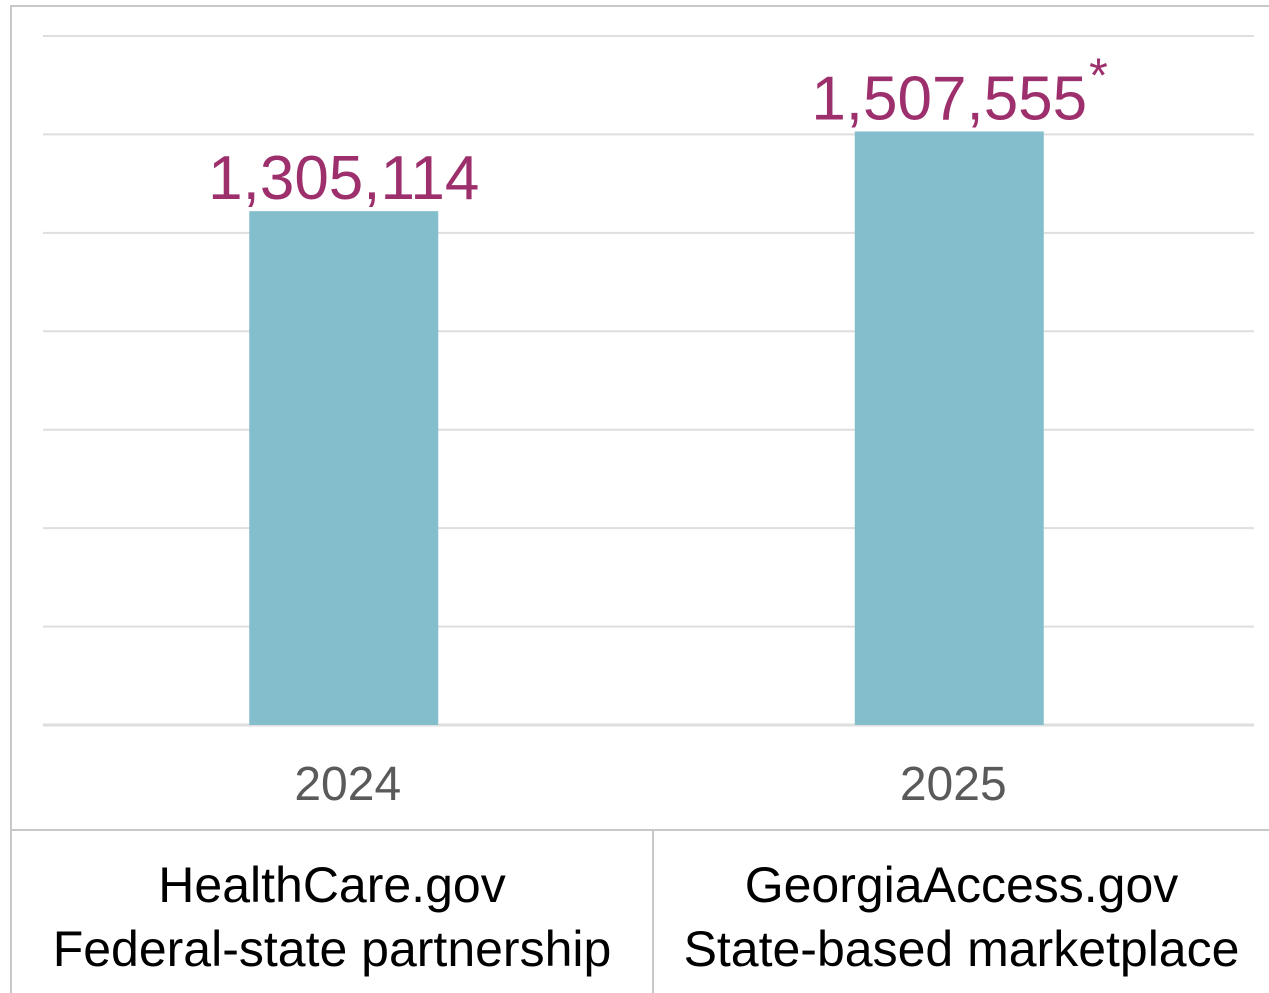 This screenshot has width=1269, height=993. I want to click on bar-2025, so click(949, 428).